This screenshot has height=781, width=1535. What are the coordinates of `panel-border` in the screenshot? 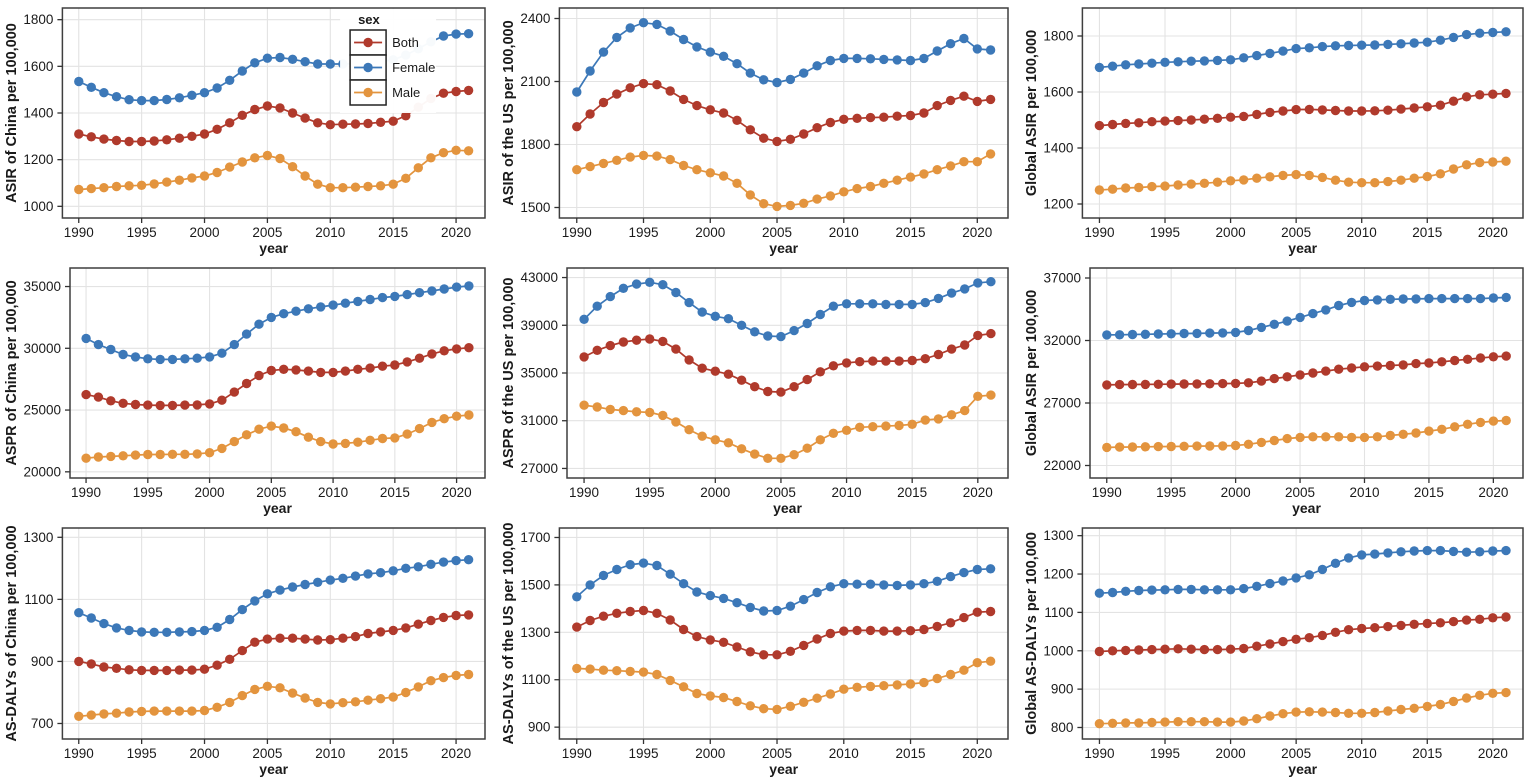 It's located at (1302, 633).